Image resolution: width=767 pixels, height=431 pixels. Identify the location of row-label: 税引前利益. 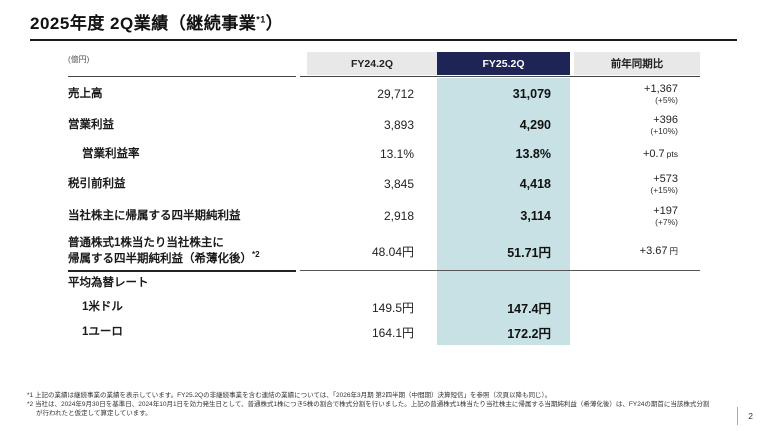
(97, 183).